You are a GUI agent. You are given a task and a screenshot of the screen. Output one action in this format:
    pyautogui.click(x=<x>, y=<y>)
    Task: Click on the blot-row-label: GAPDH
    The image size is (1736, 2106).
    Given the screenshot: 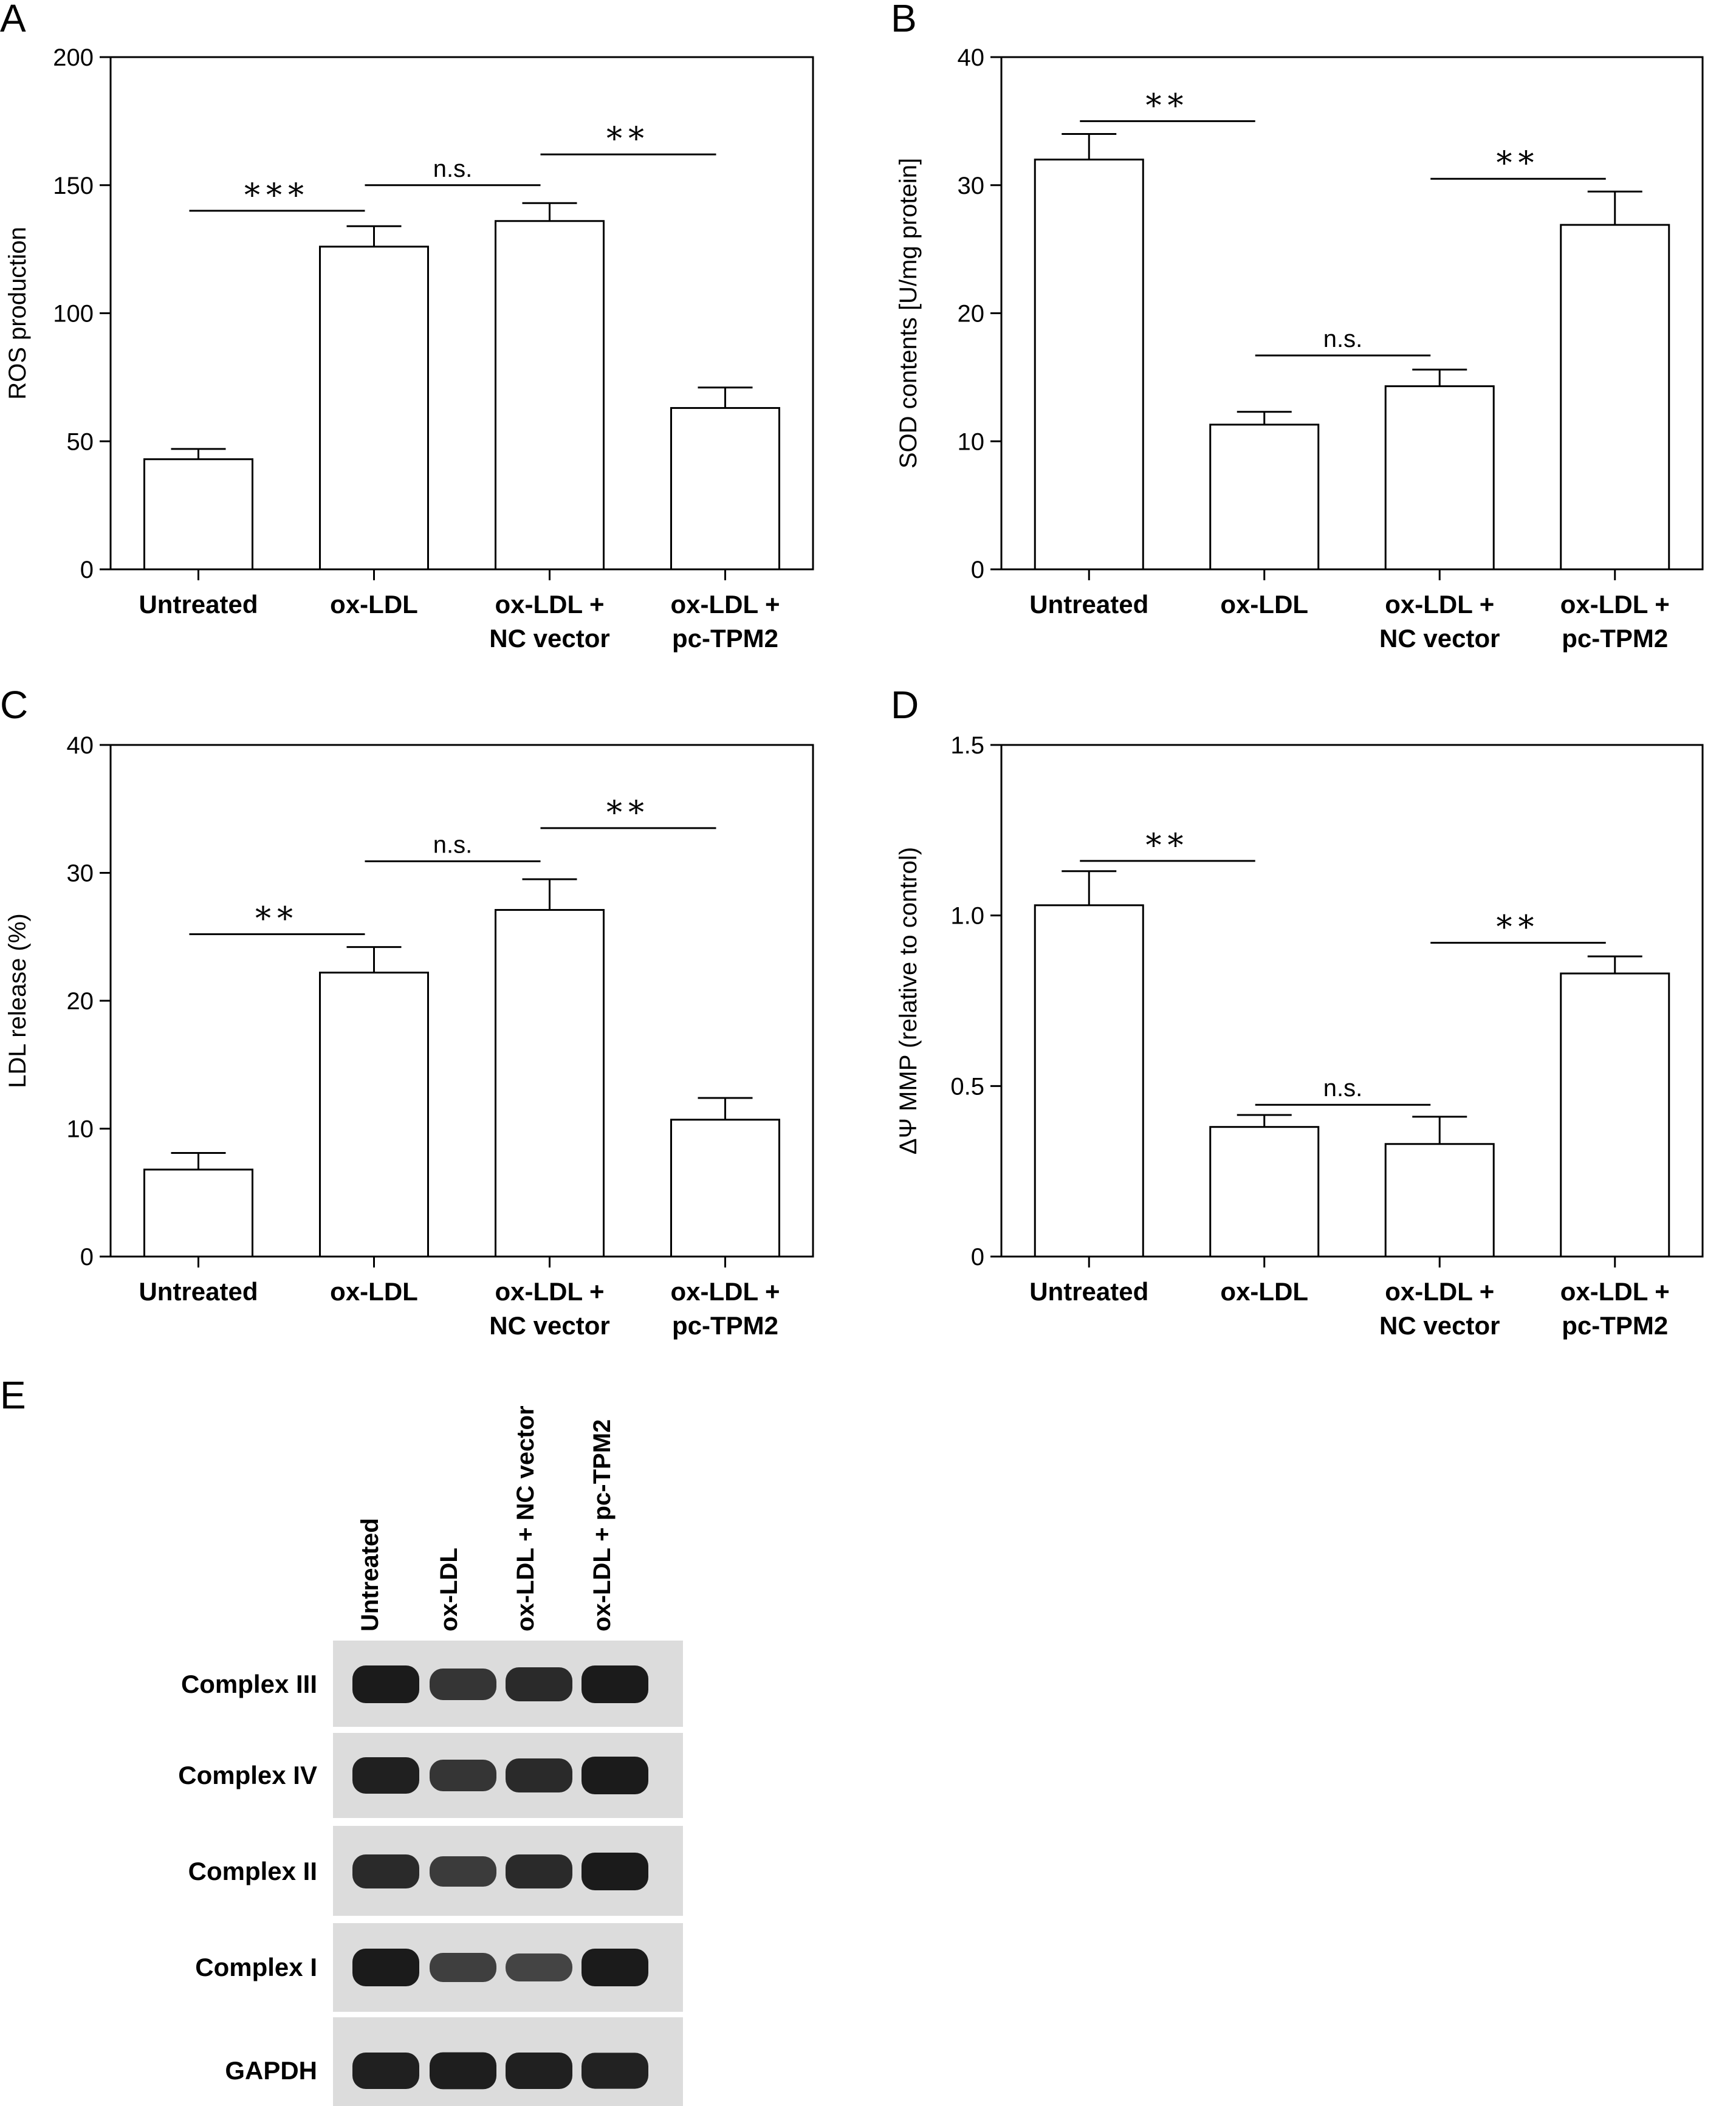 What is the action you would take?
    pyautogui.click(x=271, y=2070)
    